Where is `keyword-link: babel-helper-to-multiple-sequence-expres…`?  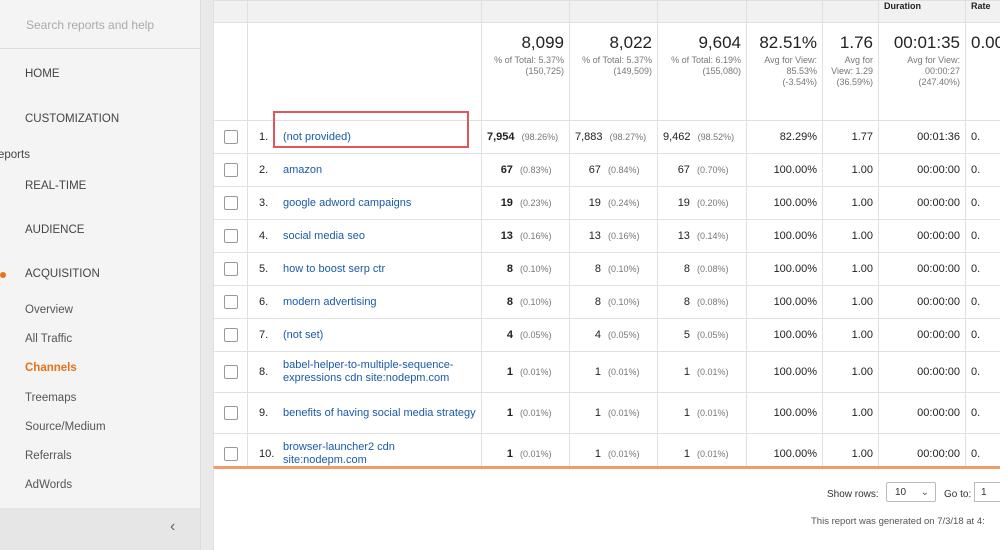
keyword-link: babel-helper-to-multiple-sequence-expres… is located at coordinates (368, 371).